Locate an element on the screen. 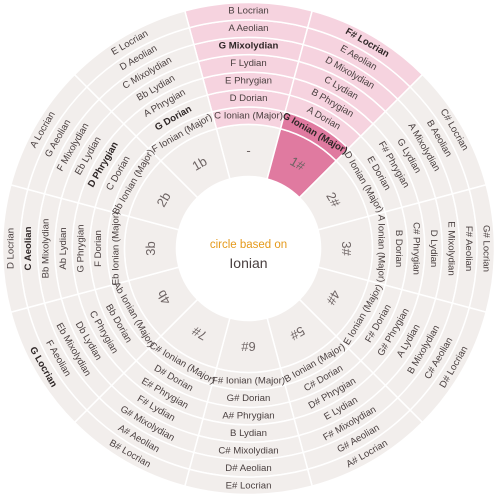 This screenshot has height=497, width=497. signature-label: 3b is located at coordinates (150, 248).